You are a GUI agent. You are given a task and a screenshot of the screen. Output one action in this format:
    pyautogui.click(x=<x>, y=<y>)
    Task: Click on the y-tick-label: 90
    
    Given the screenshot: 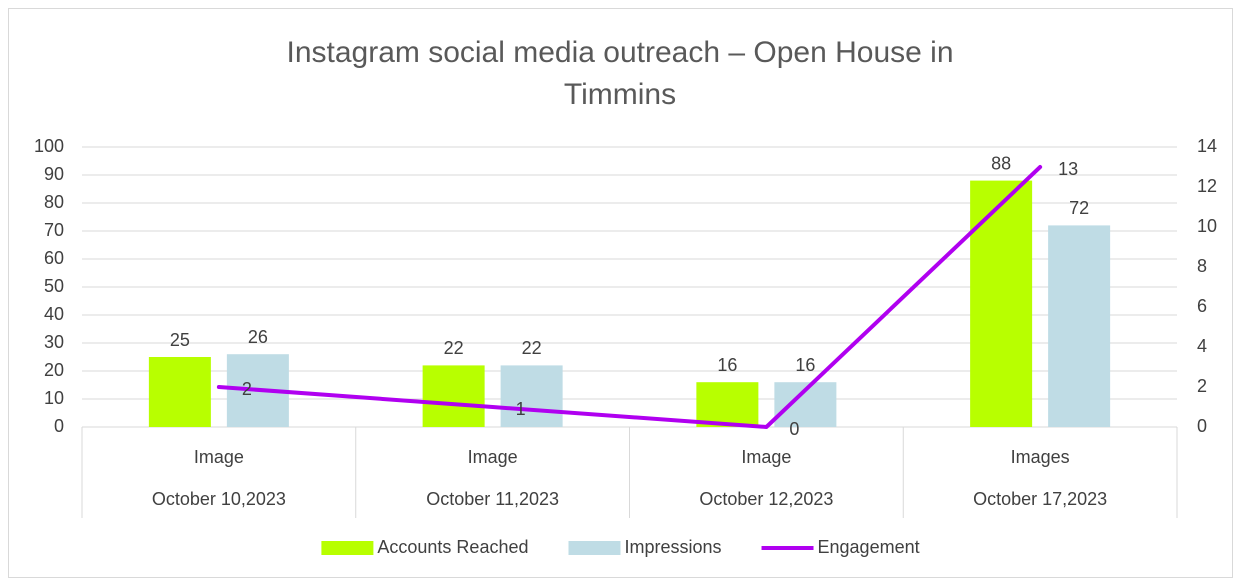 What is the action you would take?
    pyautogui.click(x=54, y=174)
    